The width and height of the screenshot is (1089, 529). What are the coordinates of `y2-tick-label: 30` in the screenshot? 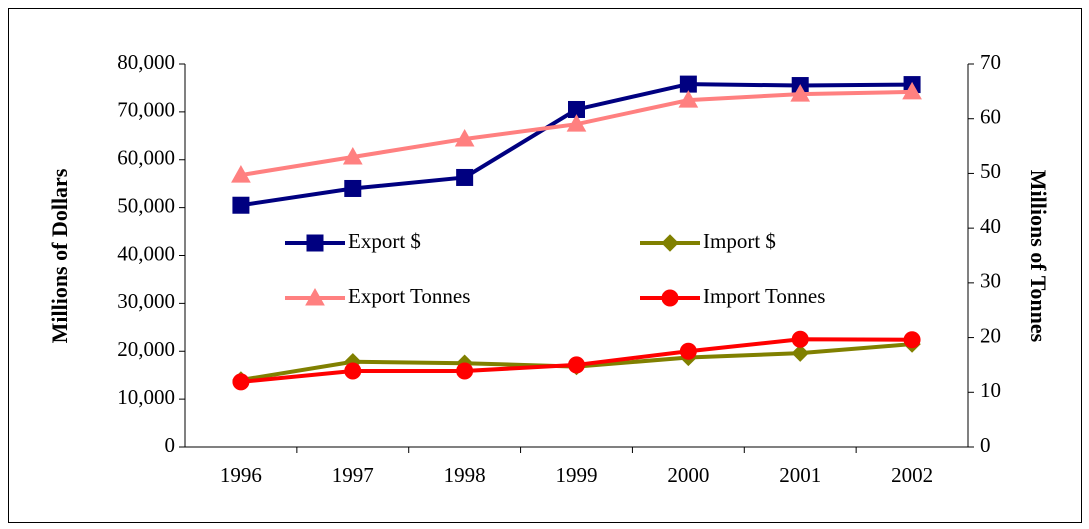 It's located at (990, 281).